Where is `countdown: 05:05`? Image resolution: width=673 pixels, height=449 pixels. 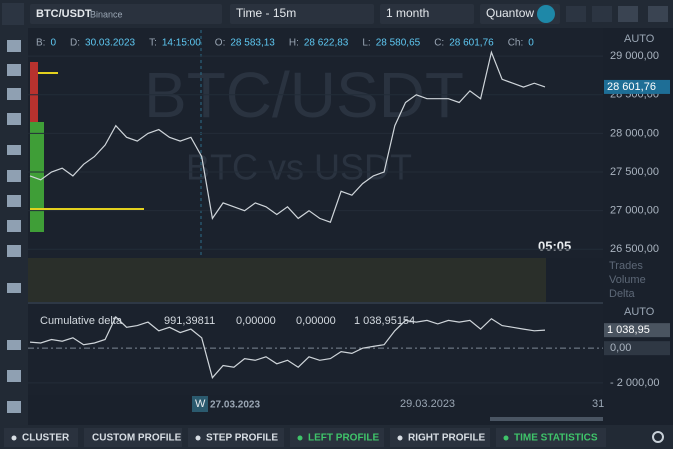
countdown: 05:05 is located at coordinates (554, 245).